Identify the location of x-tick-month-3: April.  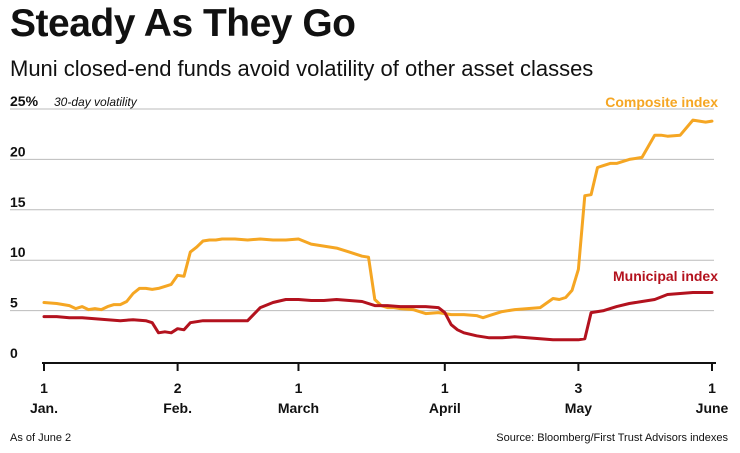
(445, 408).